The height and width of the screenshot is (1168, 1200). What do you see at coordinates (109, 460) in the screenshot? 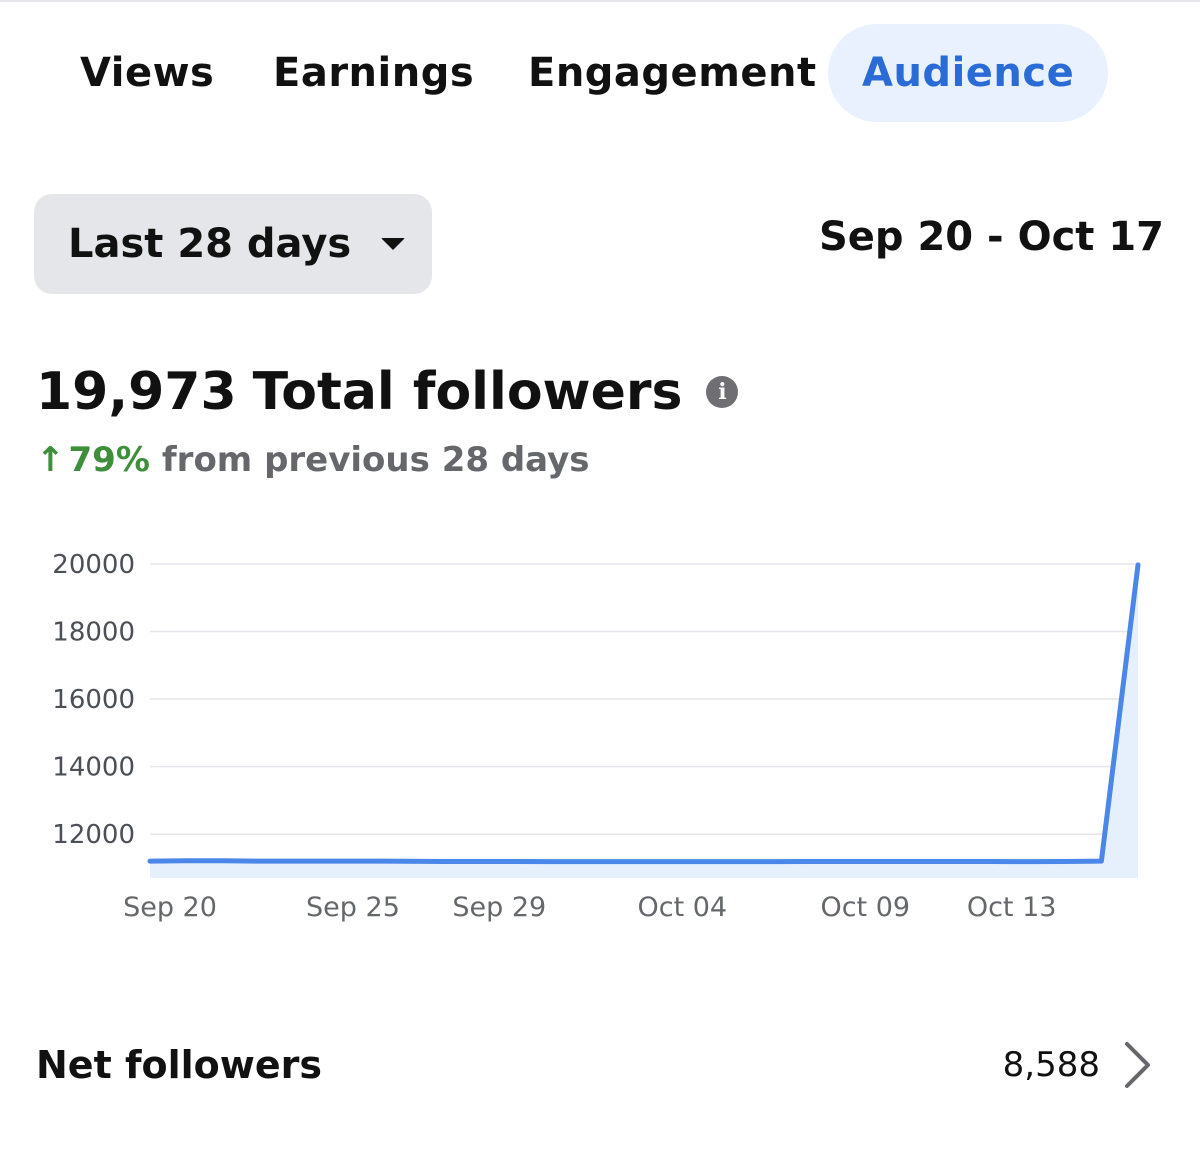
I see `change-percent: 79%` at bounding box center [109, 460].